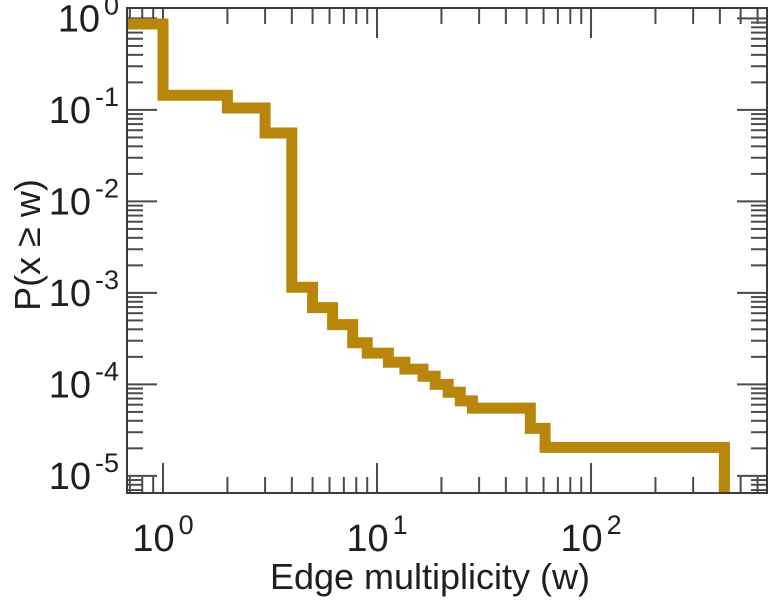 Image resolution: width=769 pixels, height=600 pixels. I want to click on y-tick-label: 10 -2, so click(84, 198).